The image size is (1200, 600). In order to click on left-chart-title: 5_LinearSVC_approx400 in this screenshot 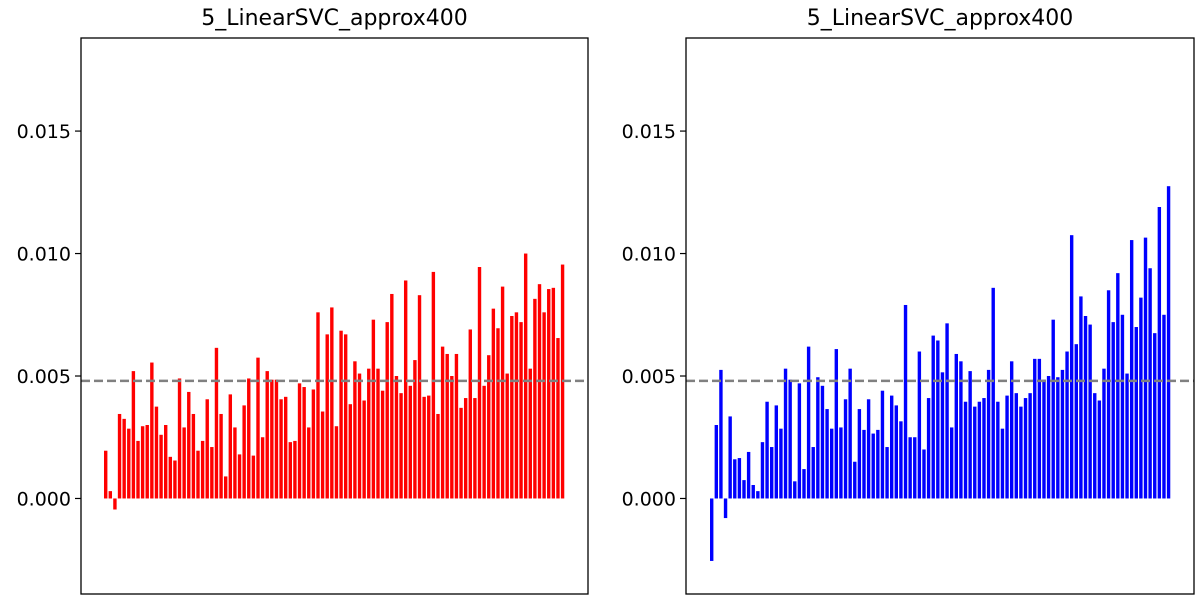, I will do `click(334, 18)`.